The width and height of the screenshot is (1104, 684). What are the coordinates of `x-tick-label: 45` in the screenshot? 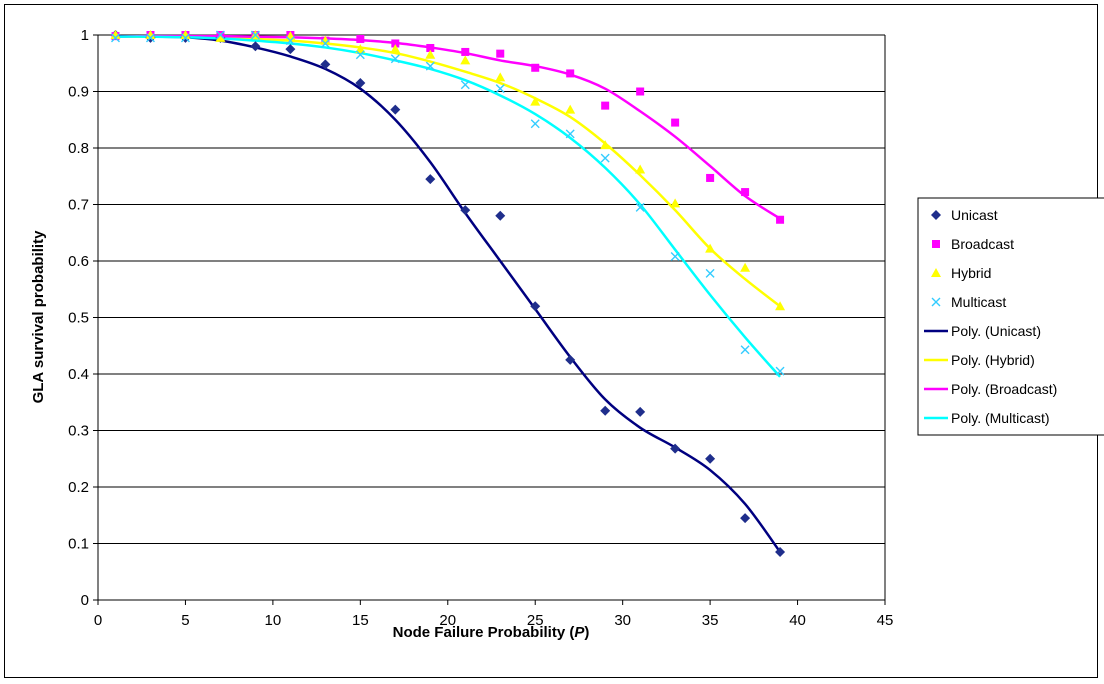 It's located at (885, 620).